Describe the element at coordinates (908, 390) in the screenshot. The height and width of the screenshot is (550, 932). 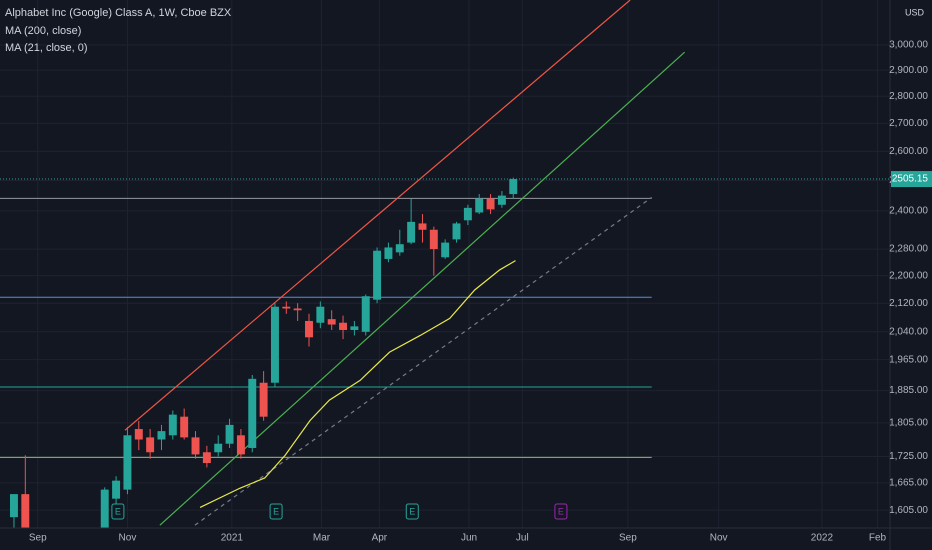
I see `y-tick-label: 1,885.00` at that location.